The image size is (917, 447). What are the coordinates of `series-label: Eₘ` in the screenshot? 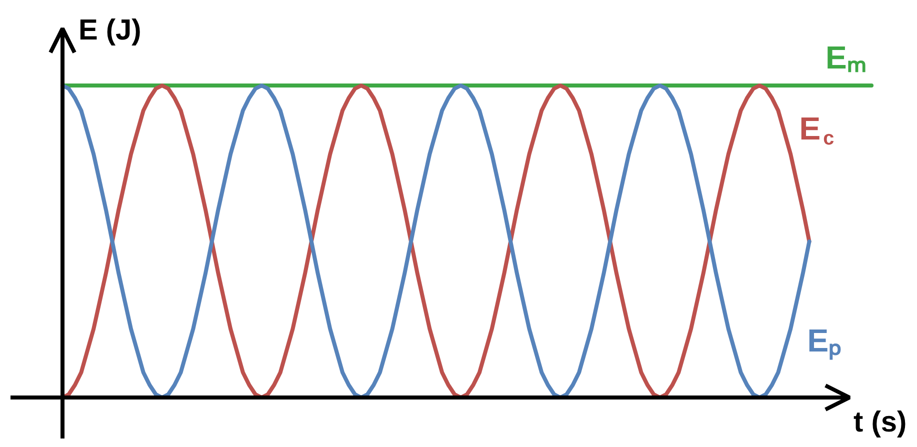 It's located at (846, 58).